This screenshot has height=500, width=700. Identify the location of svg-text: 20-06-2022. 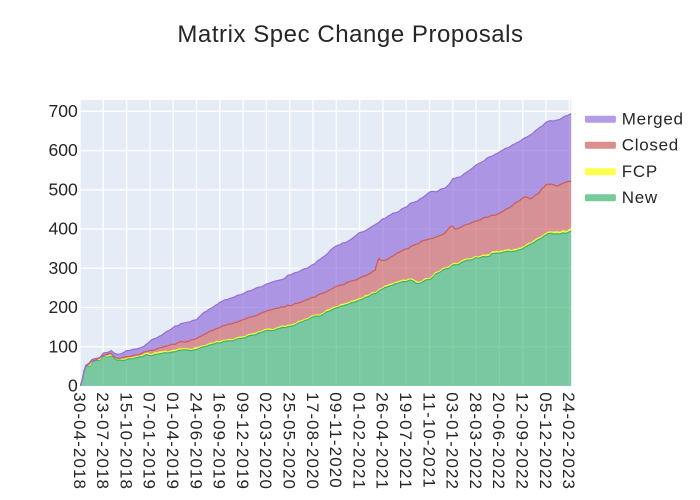
(498, 441).